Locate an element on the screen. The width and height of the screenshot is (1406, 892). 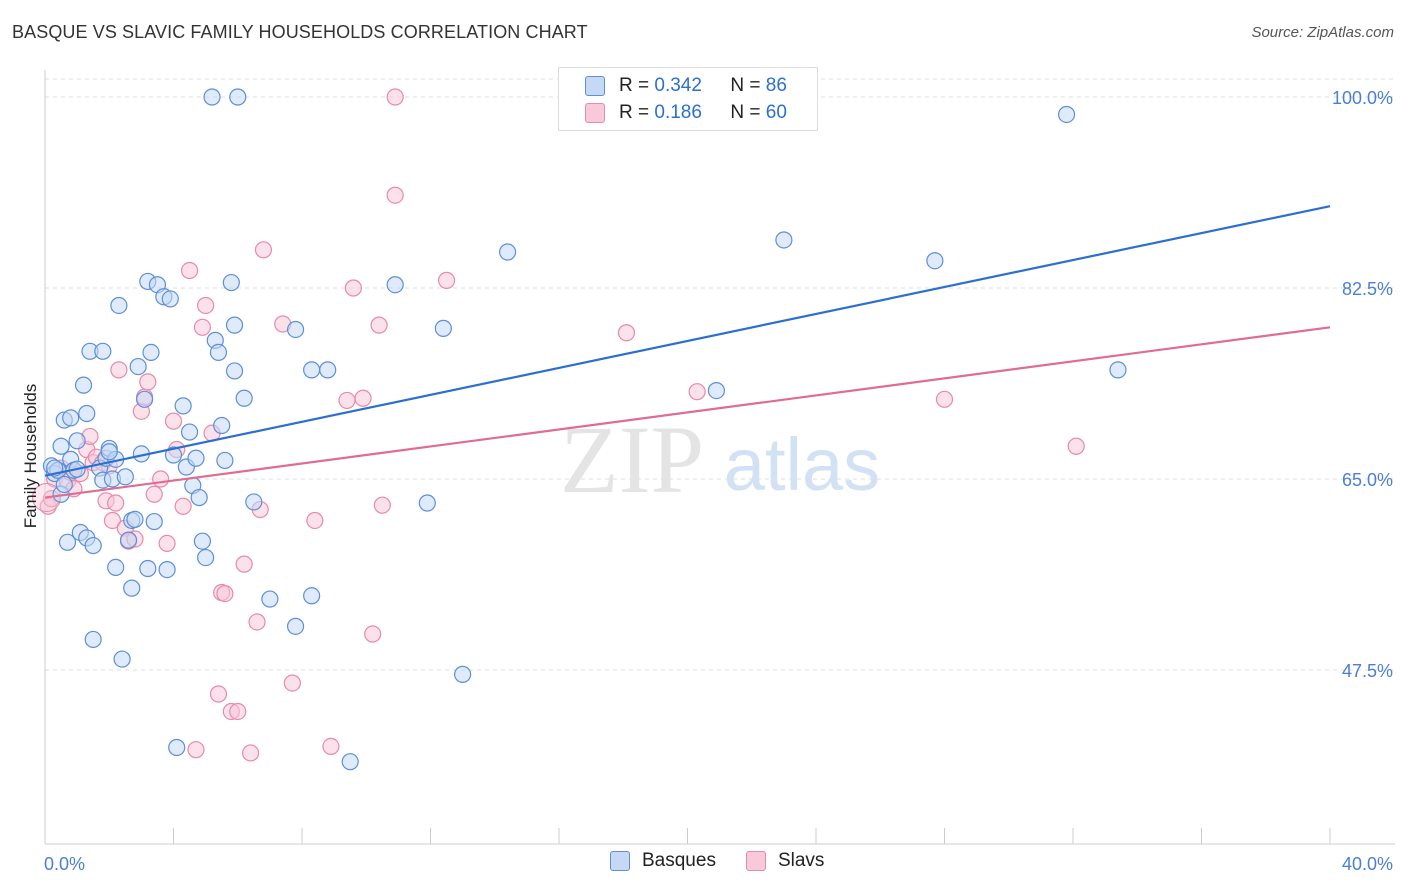
y-tick-label: 47.5% is located at coordinates (1367, 671).